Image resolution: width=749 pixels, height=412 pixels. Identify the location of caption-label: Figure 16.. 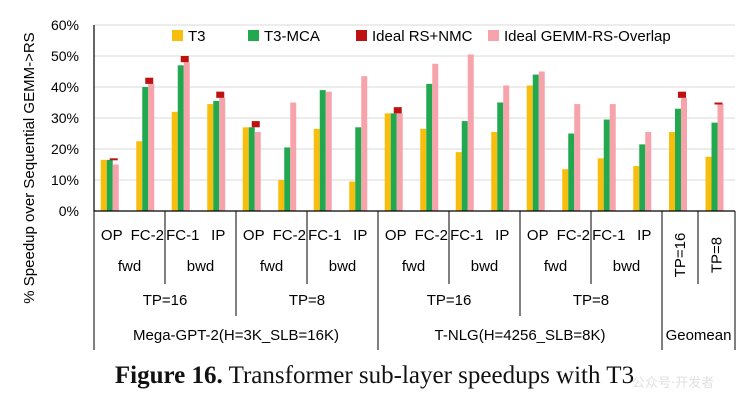
(168, 375).